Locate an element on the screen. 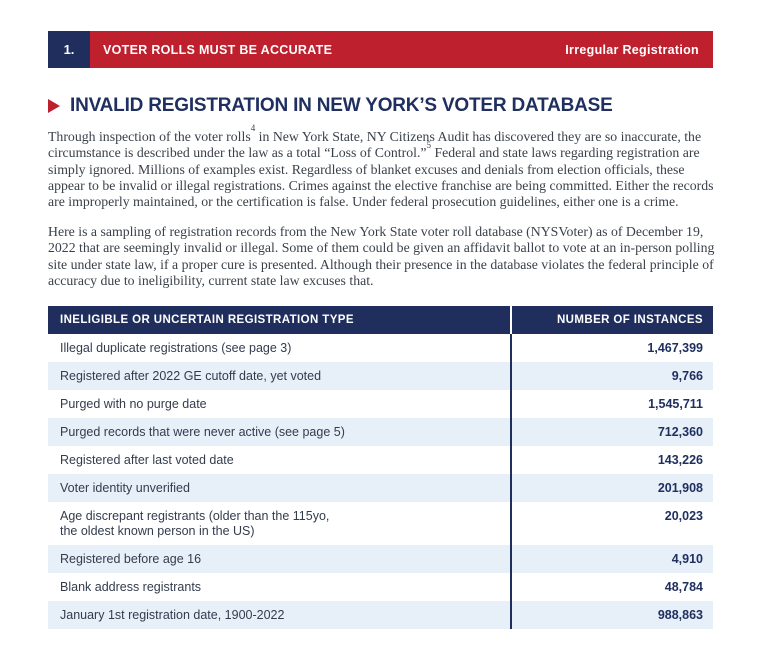  instance-count-cell: 988,863 is located at coordinates (611, 615).